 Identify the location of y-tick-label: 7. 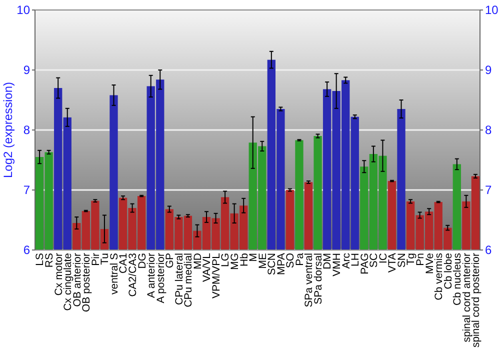
(26, 190).